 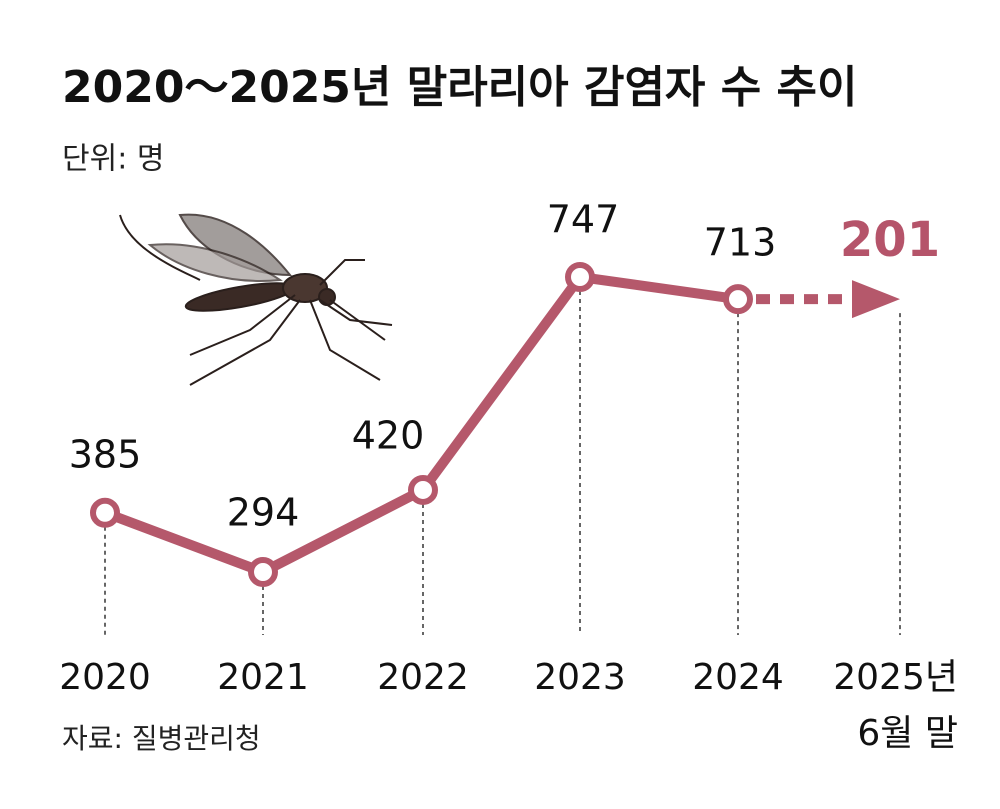 I want to click on unit-label: 단위: 명, so click(x=113, y=159).